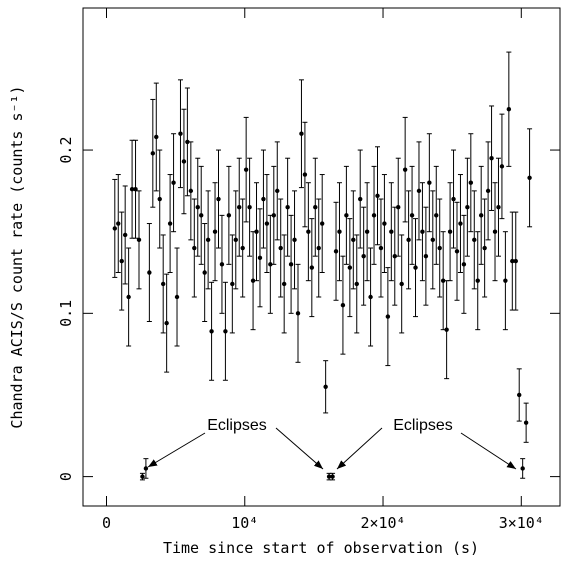 The width and height of the screenshot is (574, 562). What do you see at coordinates (244, 523) in the screenshot?
I see `x-tick-label: 10⁴` at bounding box center [244, 523].